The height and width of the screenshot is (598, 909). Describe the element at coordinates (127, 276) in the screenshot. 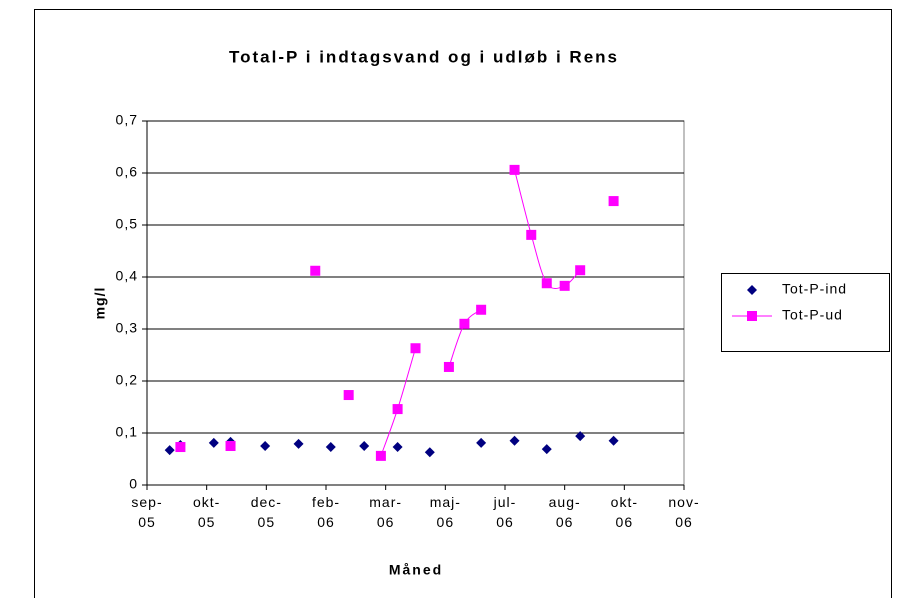

I see `y-tick-label: 0,4` at that location.